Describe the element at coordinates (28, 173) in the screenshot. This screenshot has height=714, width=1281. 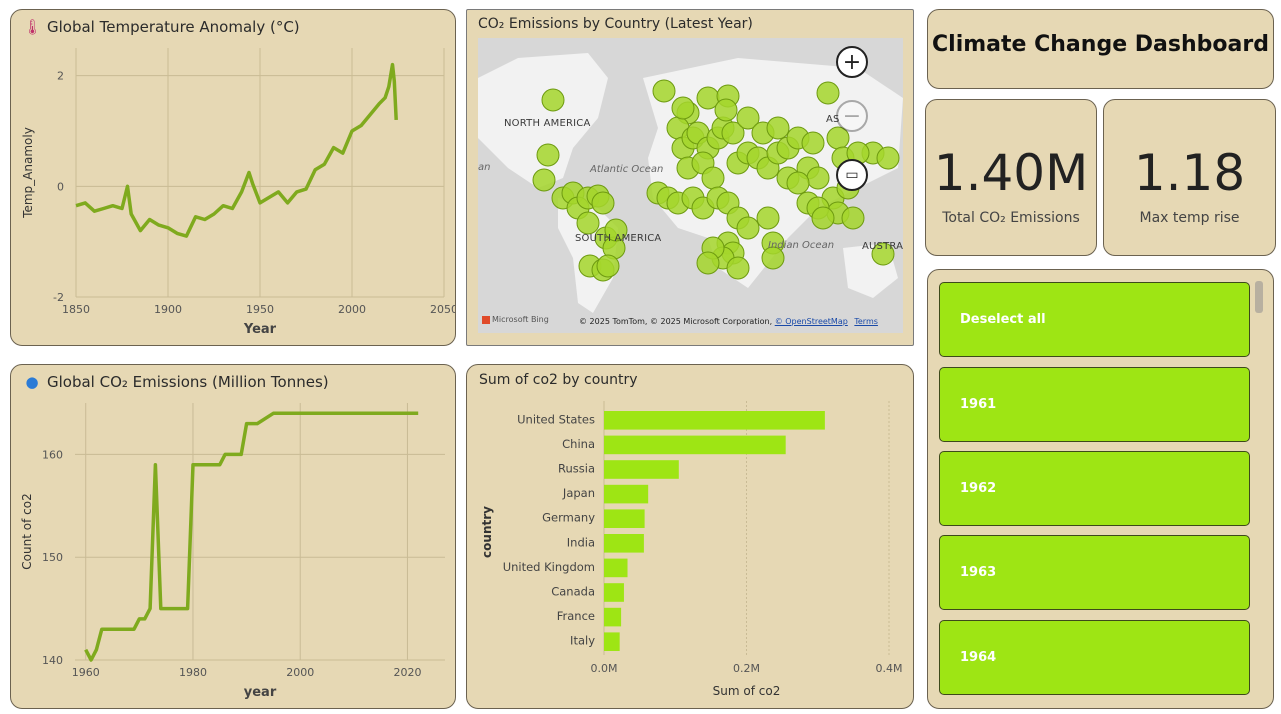
I see `temp-y-label: Temp_Anamoly` at that location.